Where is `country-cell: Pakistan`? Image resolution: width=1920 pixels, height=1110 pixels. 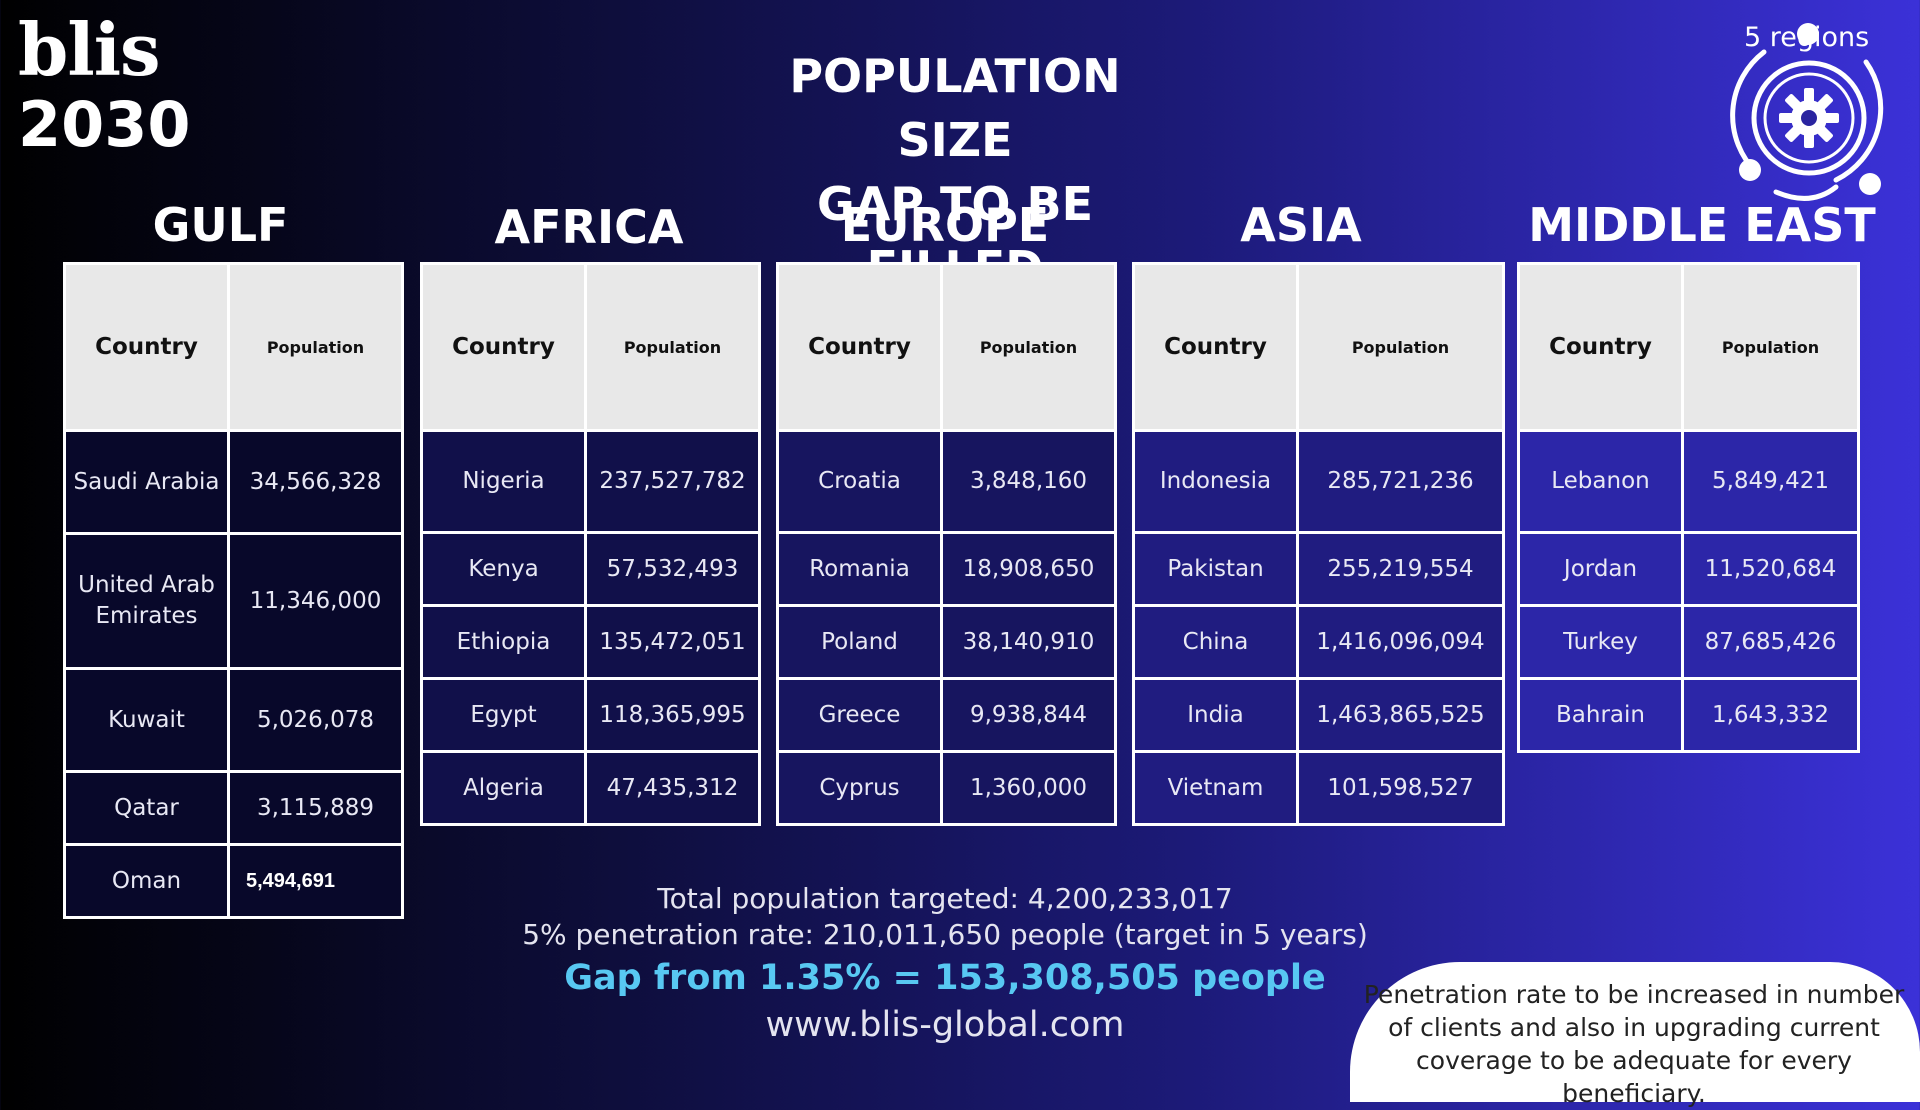
country-cell: Pakistan is located at coordinates (1215, 569).